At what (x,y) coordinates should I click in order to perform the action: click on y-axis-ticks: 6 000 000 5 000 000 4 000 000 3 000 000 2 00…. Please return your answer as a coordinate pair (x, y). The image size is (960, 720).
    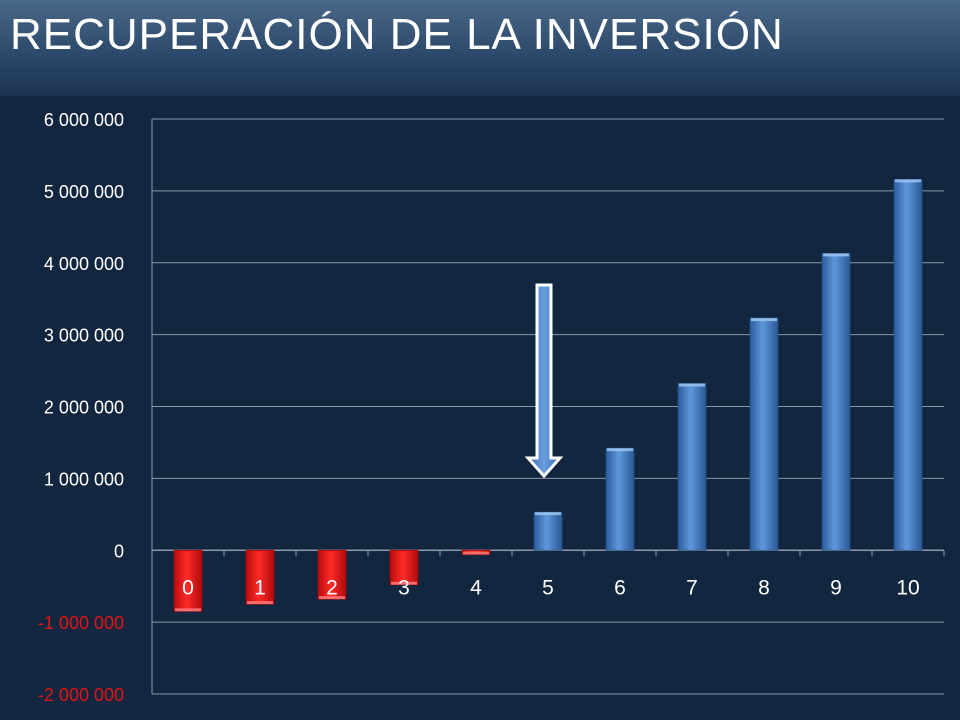
    Looking at the image, I should click on (81, 407).